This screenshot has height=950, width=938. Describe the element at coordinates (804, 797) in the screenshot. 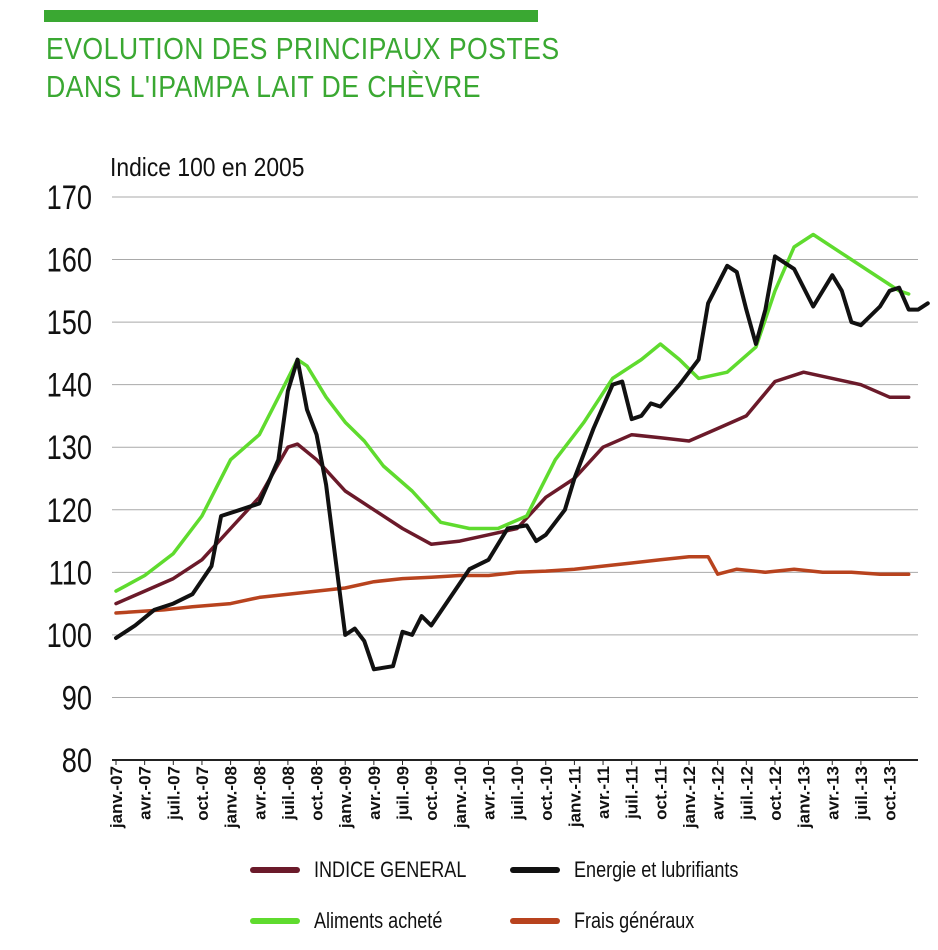

I see `x-tick-label: janv.-13` at that location.